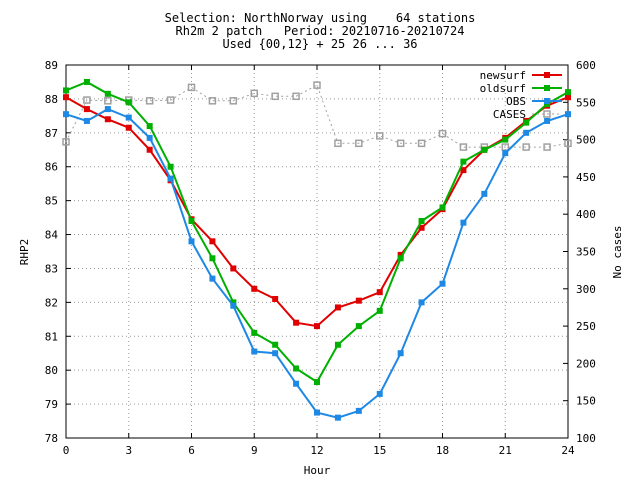 The image size is (640, 480). Describe the element at coordinates (586, 438) in the screenshot. I see `y2-tick-label: 100` at that location.